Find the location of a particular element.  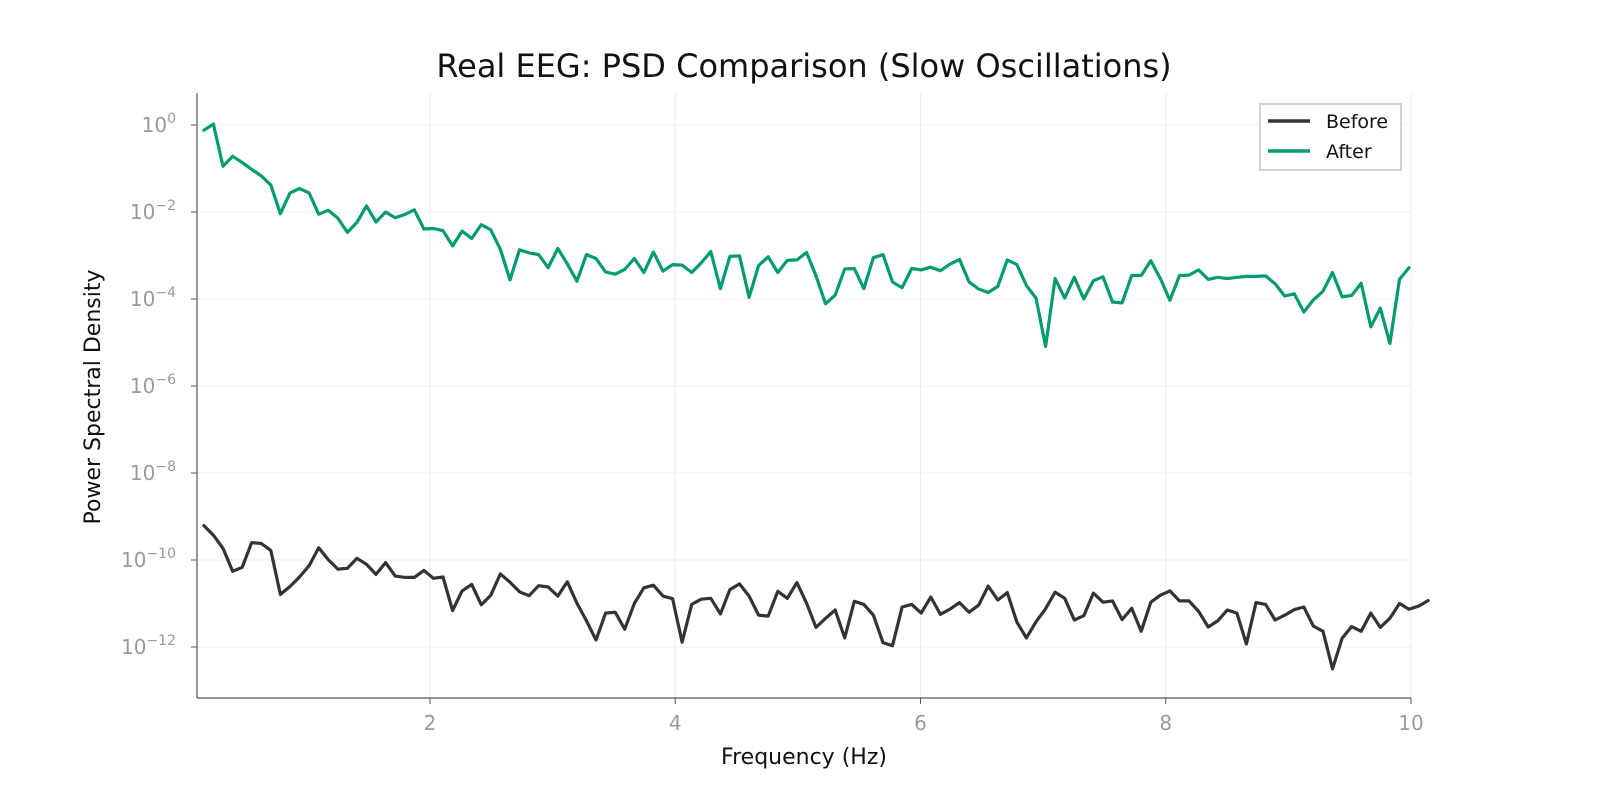

y-tick-exponent: −10 is located at coordinates (161, 554).